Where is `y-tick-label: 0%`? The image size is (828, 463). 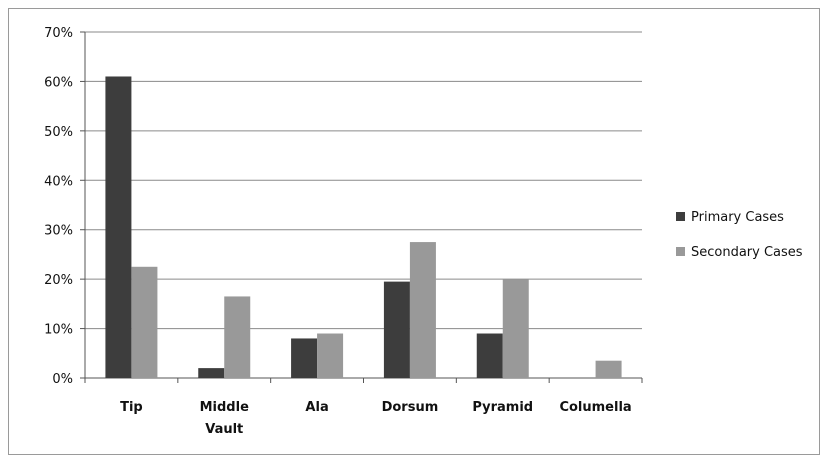 y-tick-label: 0% is located at coordinates (62, 379).